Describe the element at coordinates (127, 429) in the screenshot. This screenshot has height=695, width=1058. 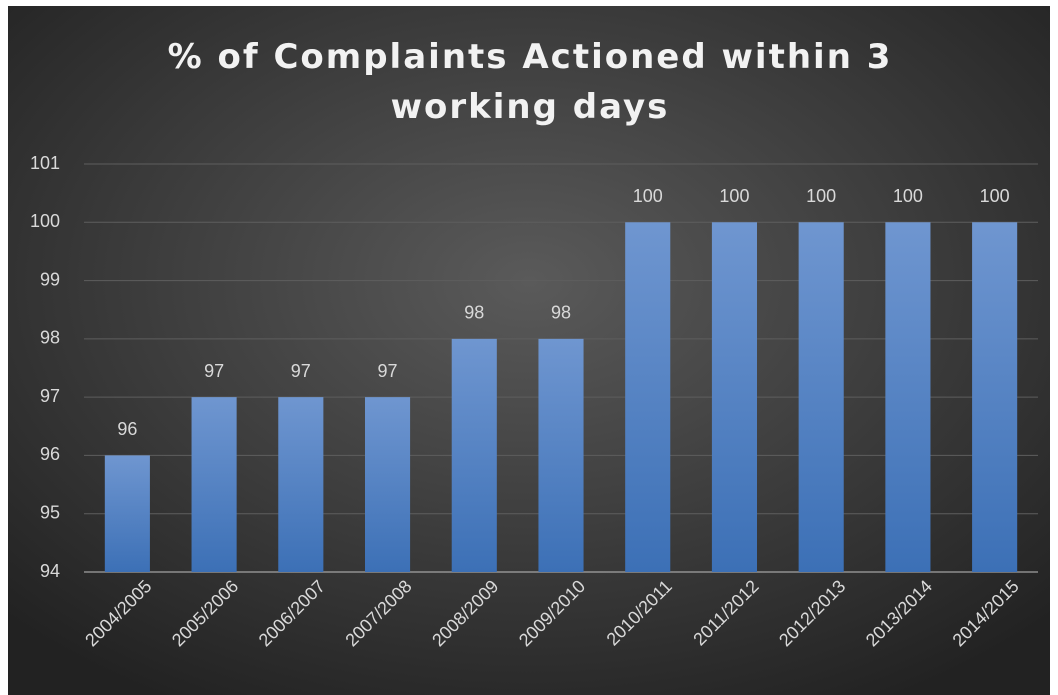
I see `data-label: 96` at that location.